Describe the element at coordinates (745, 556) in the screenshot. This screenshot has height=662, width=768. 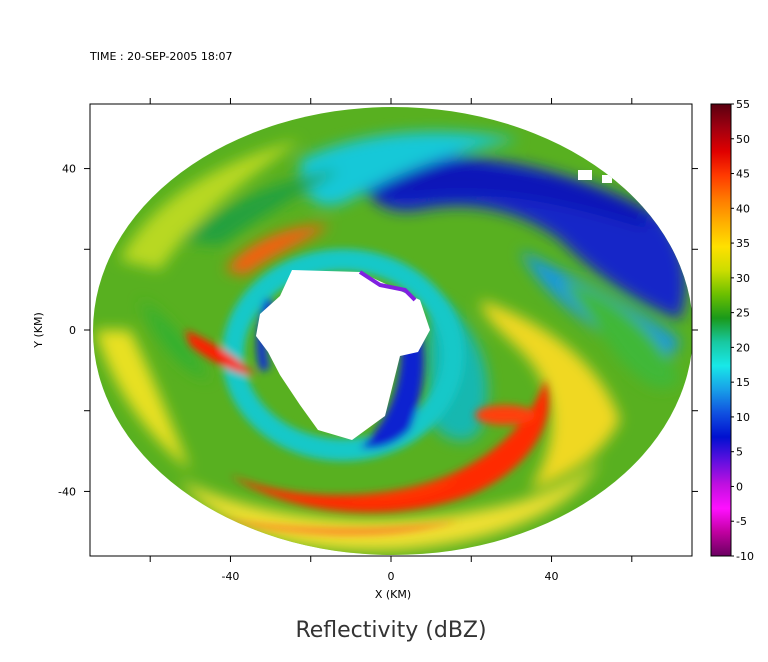
I see `colorbar-tick-label: -10` at that location.